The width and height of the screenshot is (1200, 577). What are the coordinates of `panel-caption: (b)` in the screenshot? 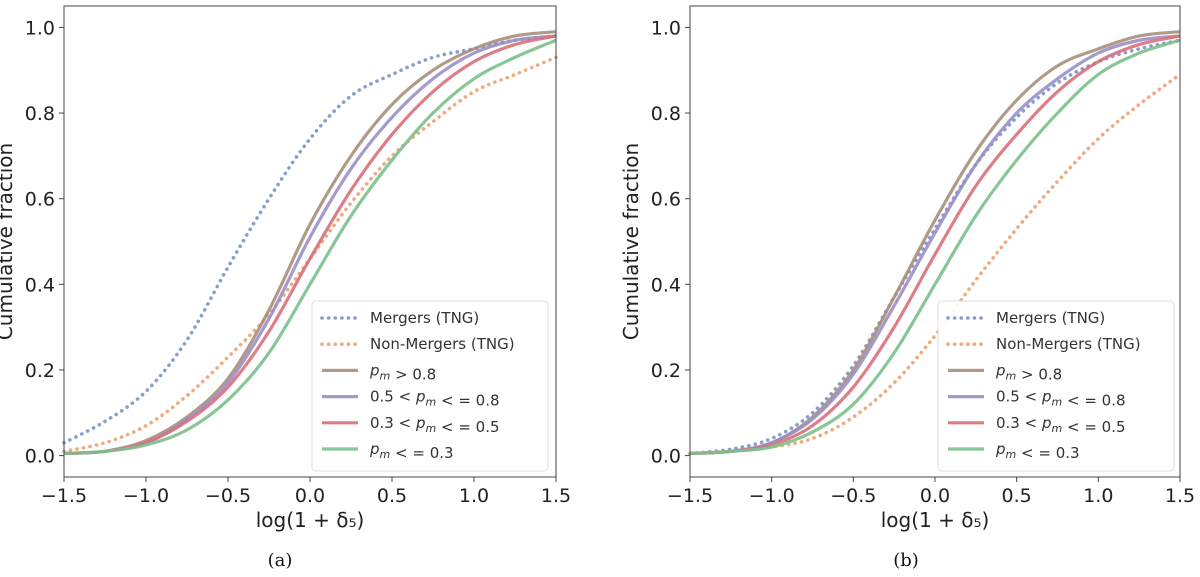 It's located at (906, 560).